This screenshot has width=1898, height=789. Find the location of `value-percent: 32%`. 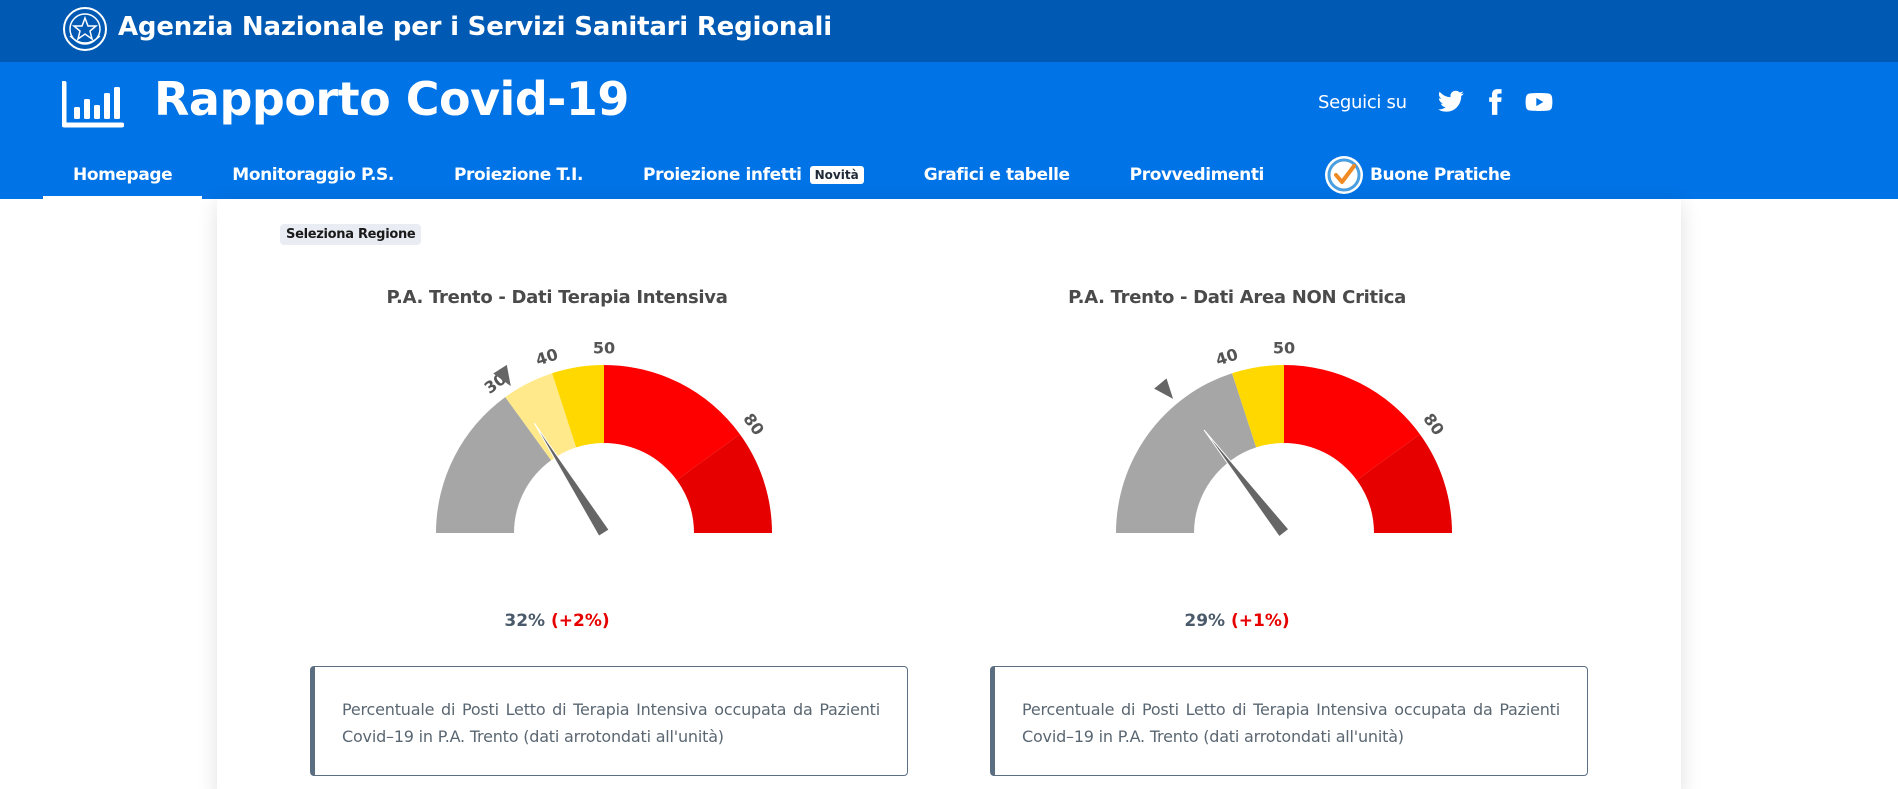

value-percent: 32% is located at coordinates (525, 621).